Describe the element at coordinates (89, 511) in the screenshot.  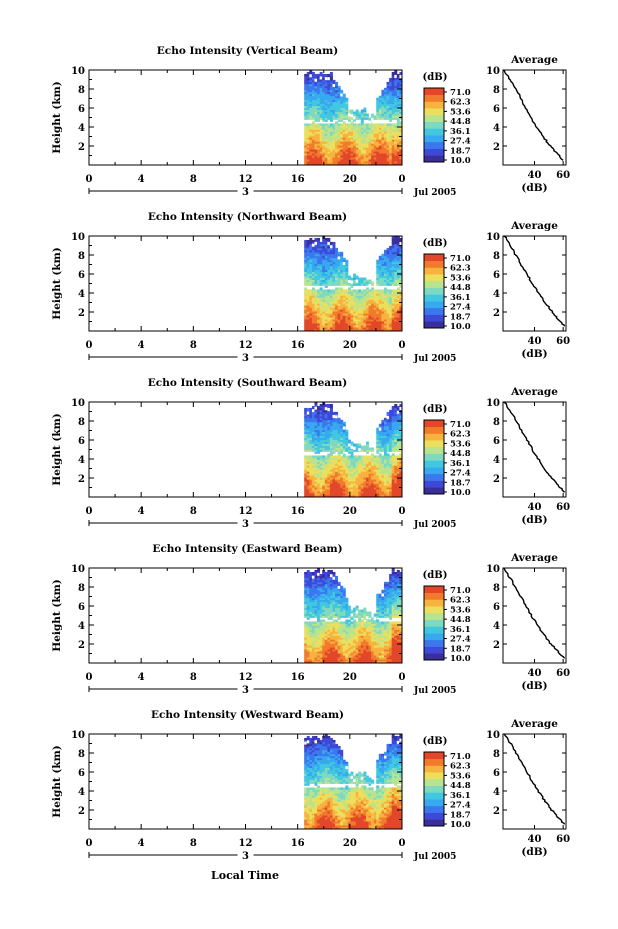
I see `x-tick-label: 0` at that location.